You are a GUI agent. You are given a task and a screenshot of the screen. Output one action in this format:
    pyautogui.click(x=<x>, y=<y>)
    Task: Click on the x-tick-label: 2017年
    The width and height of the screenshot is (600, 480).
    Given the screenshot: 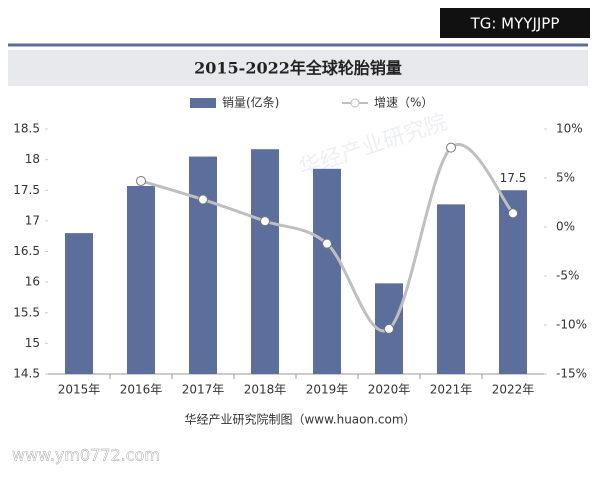 What is the action you would take?
    pyautogui.click(x=203, y=390)
    